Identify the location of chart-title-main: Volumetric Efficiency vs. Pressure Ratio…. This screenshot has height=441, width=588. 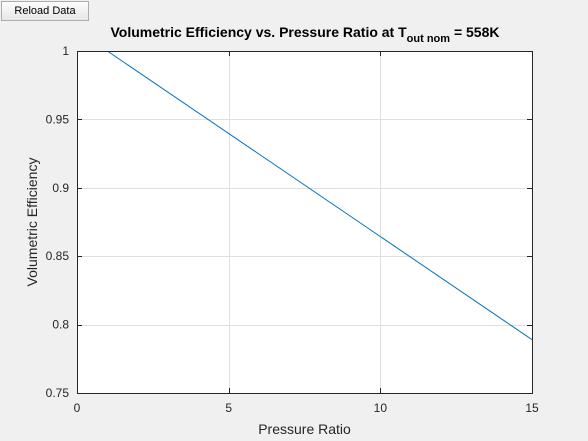
(258, 32).